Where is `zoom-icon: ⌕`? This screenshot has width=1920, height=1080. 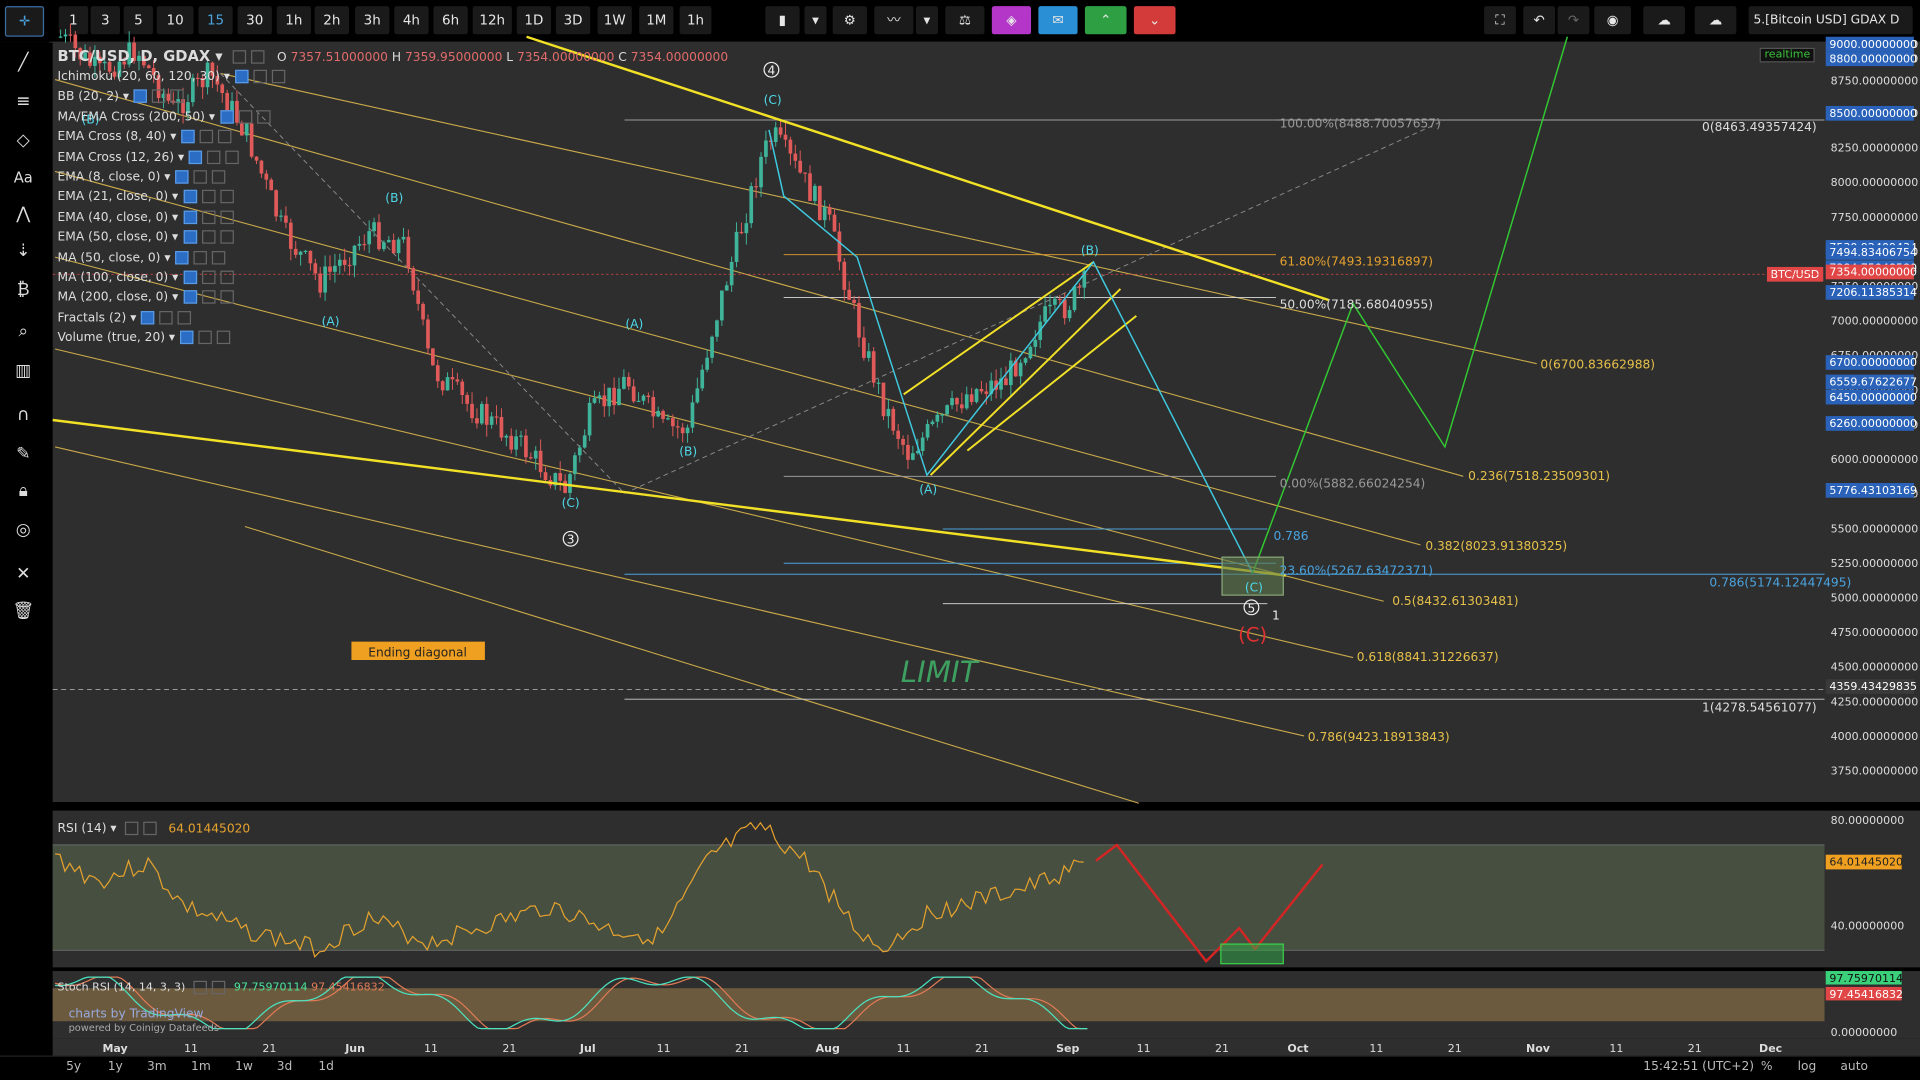 zoom-icon: ⌕ is located at coordinates (23, 332).